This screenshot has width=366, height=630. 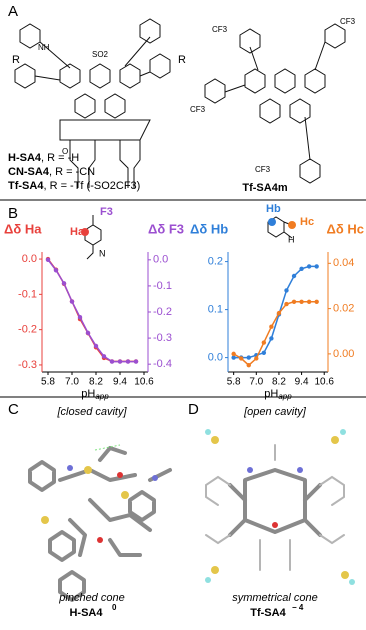 What do you see at coordinates (275, 103) in the screenshot?
I see `structure-right` at bounding box center [275, 103].